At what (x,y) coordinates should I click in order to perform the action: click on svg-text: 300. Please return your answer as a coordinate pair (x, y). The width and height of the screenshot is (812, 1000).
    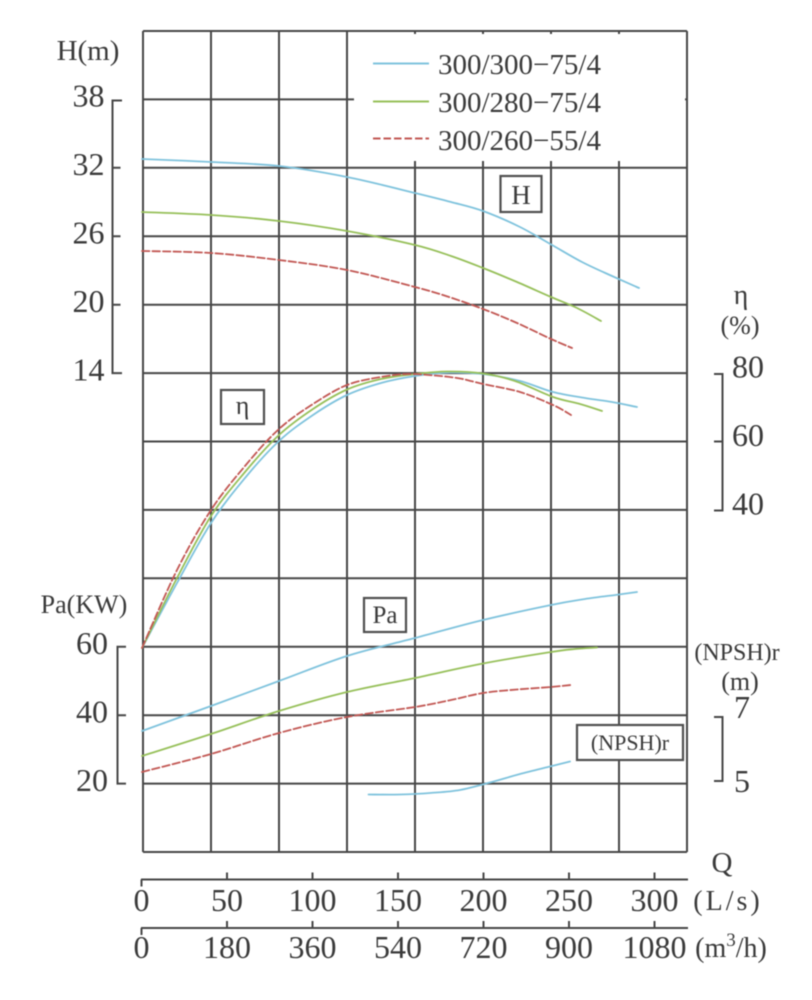
    Looking at the image, I should click on (655, 900).